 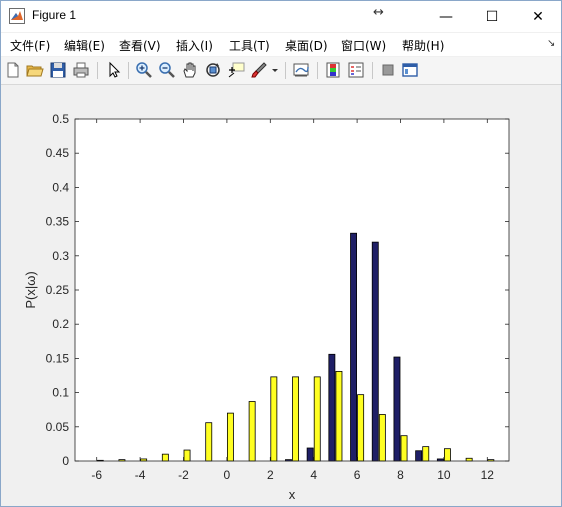 What do you see at coordinates (333, 70) in the screenshot?
I see `colorbar-icon` at bounding box center [333, 70].